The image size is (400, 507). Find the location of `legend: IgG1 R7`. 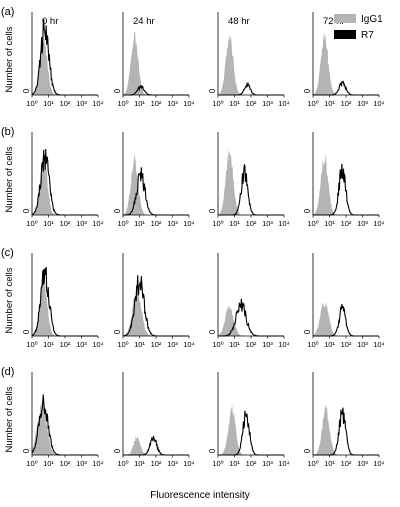

legend: IgG1 R7 is located at coordinates (358, 27).